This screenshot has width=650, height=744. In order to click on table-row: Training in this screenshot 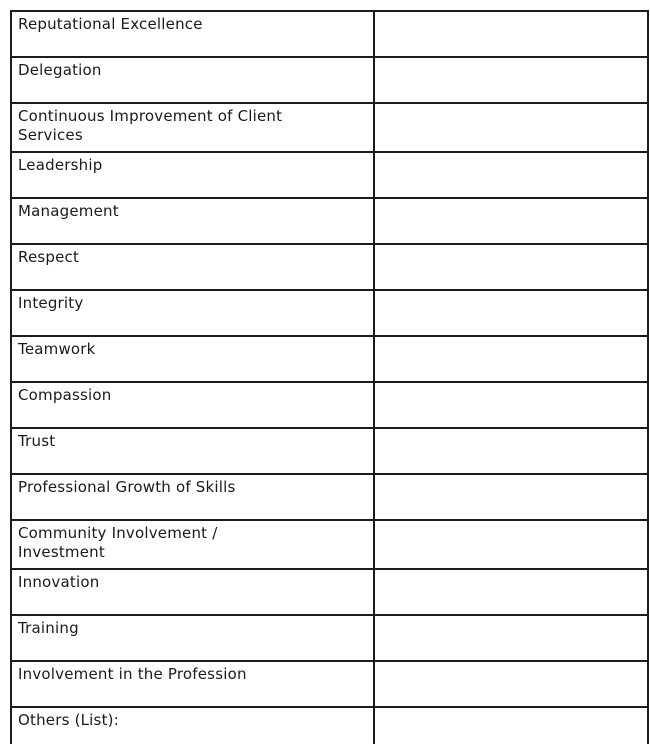, I will do `click(329, 638)`.